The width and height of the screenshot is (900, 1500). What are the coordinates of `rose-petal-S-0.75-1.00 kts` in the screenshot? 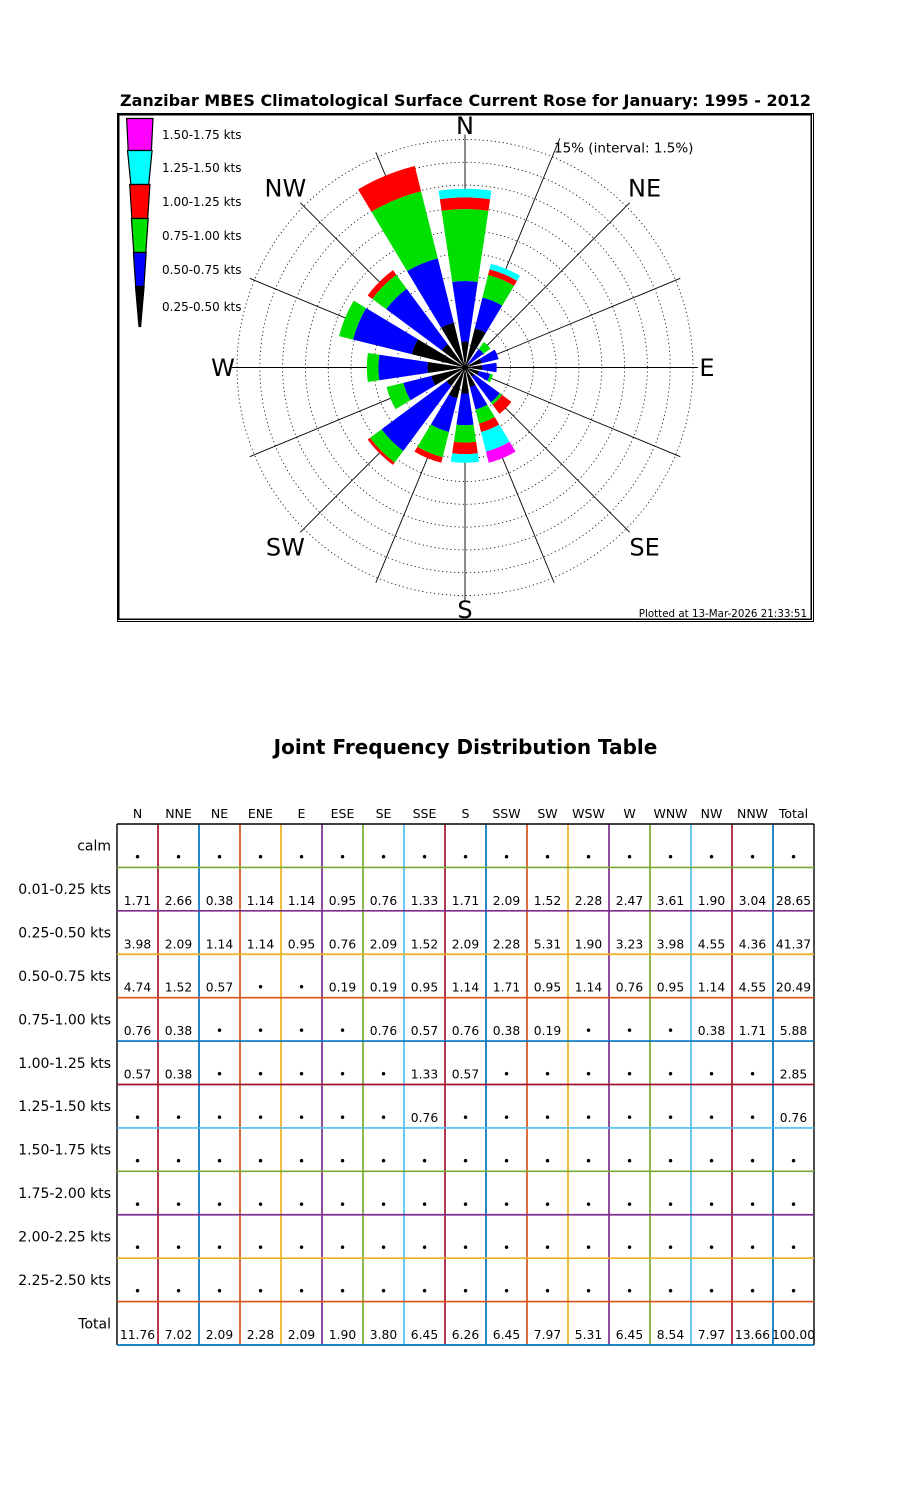 It's located at (465, 448).